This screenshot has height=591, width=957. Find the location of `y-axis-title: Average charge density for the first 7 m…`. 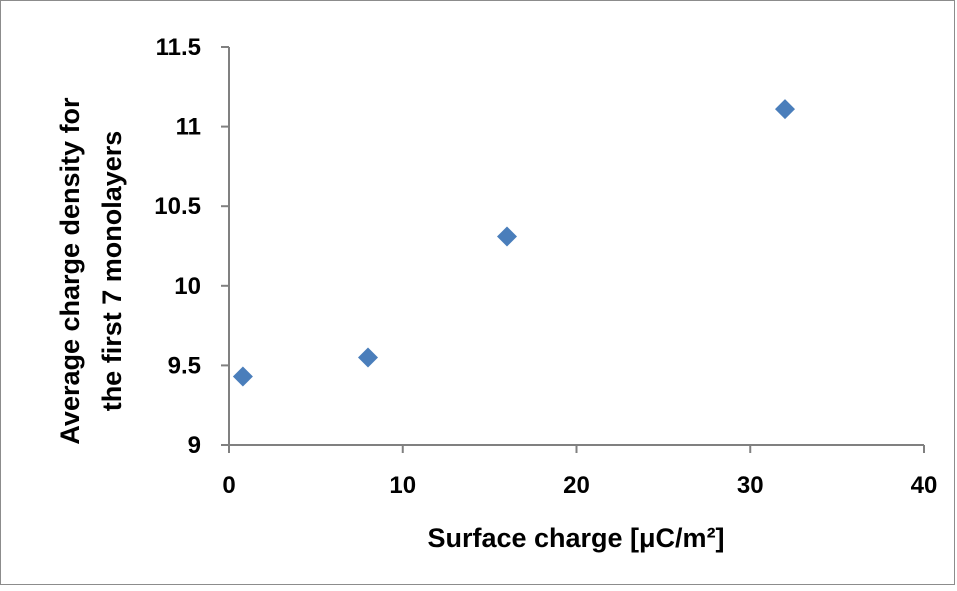

y-axis-title: Average charge density for the first 7 m… is located at coordinates (91, 271).